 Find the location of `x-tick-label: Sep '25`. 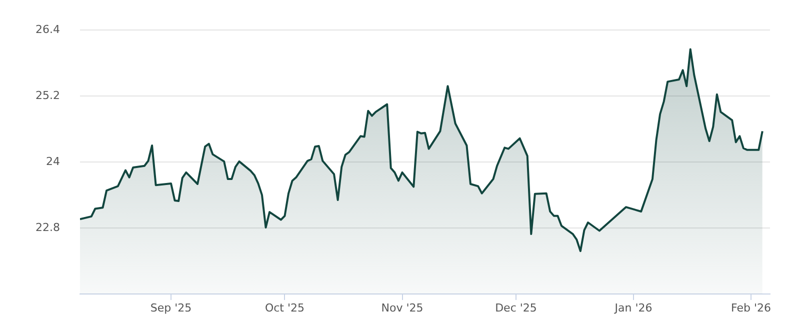

x-tick-label: Sep '25 is located at coordinates (171, 307).